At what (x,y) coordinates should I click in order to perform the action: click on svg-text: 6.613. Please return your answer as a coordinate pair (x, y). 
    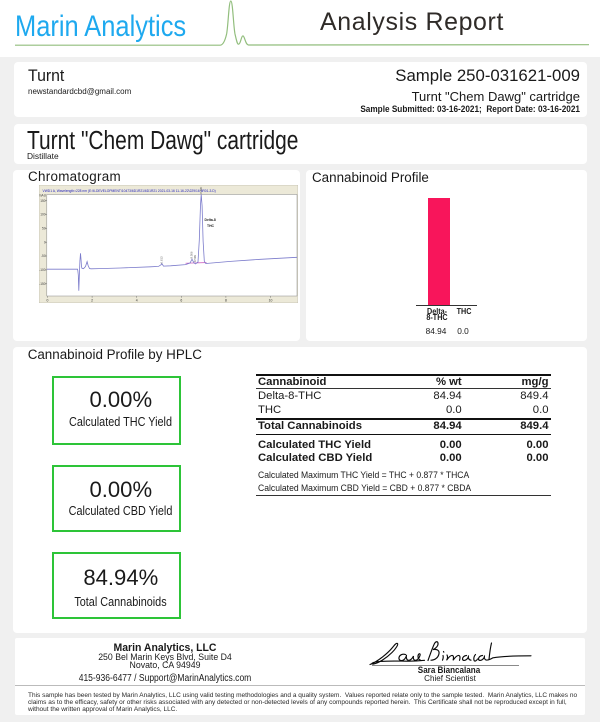
    Looking at the image, I should click on (161, 259).